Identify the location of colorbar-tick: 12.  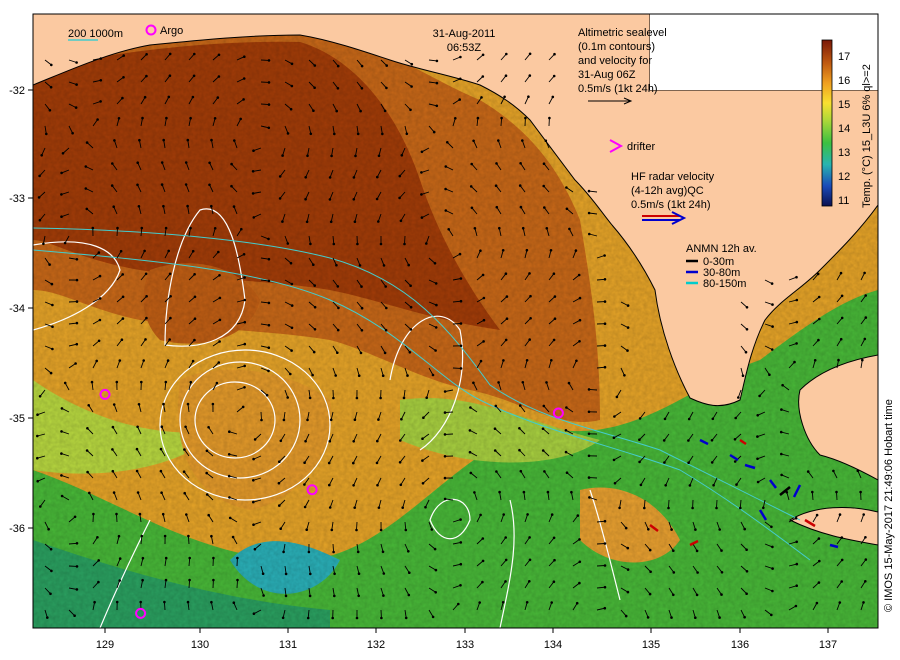
(844, 177).